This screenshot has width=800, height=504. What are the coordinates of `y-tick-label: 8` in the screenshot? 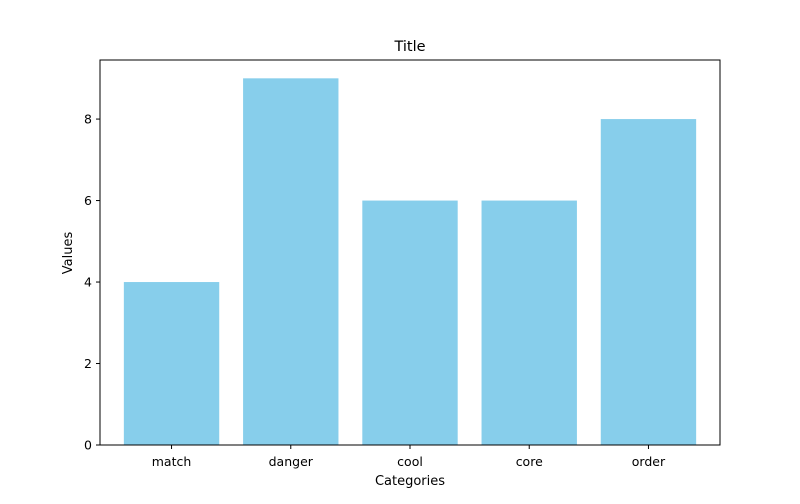 It's located at (88, 119).